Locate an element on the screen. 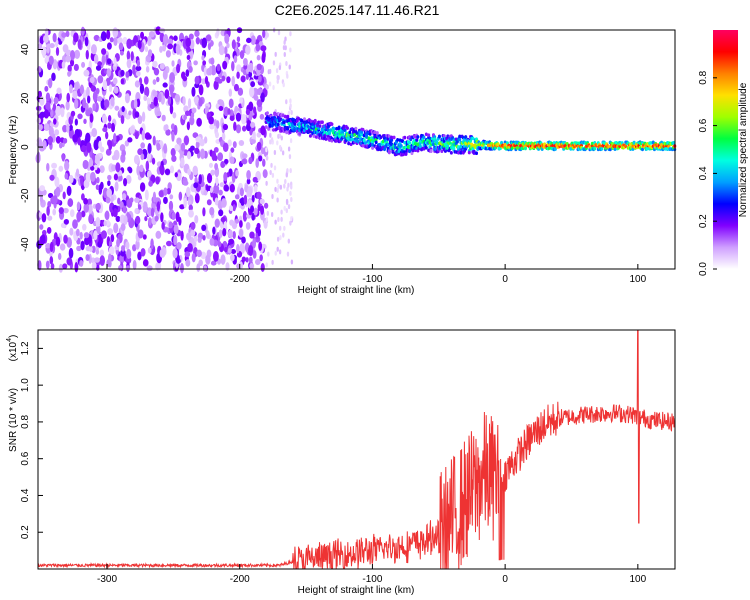 The image size is (750, 600). snr-x-tick-label: -300 is located at coordinates (107, 579).